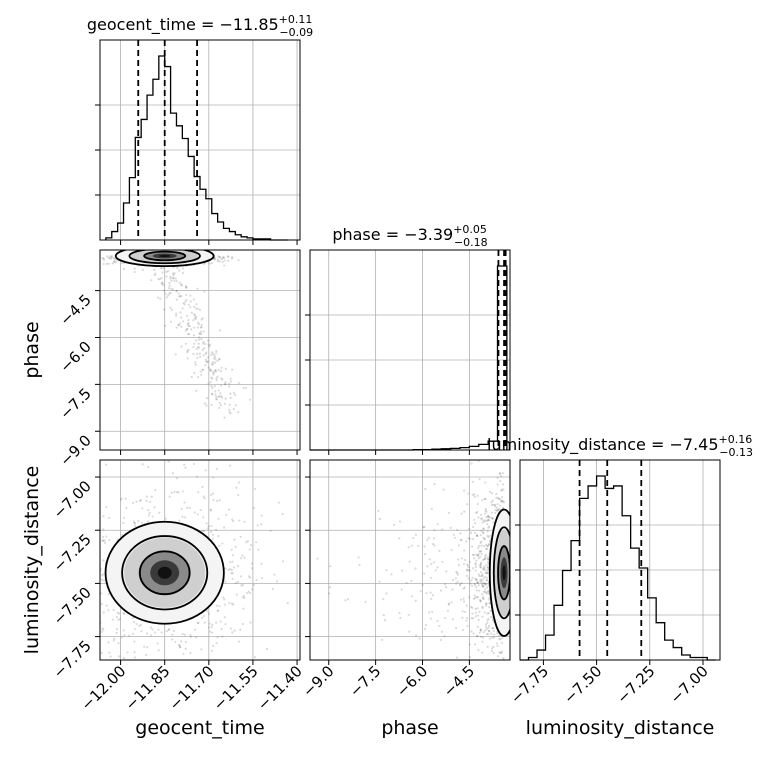 This screenshot has width=760, height=760. What do you see at coordinates (620, 728) in the screenshot?
I see `x-axis-label: luminosity_distance` at bounding box center [620, 728].